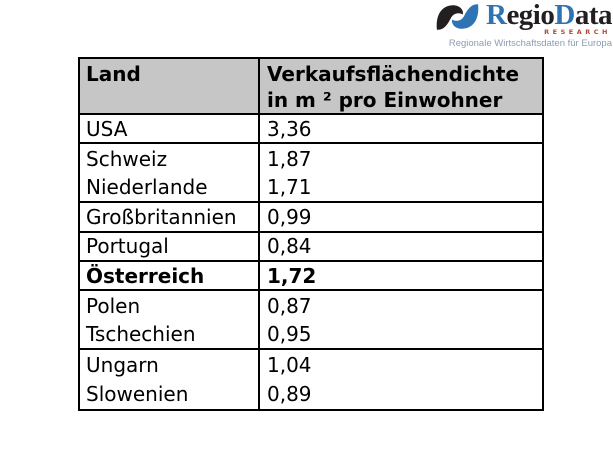 The height and width of the screenshot is (475, 613). I want to click on cell-value: 0,84, so click(401, 246).